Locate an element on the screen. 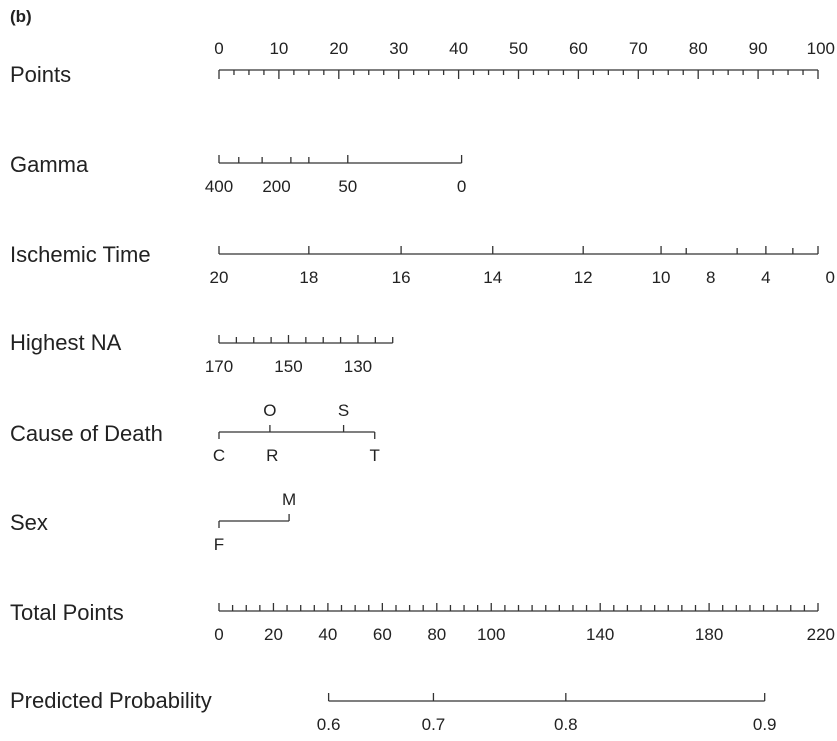  tick-label-gamma: 50 is located at coordinates (347, 186).